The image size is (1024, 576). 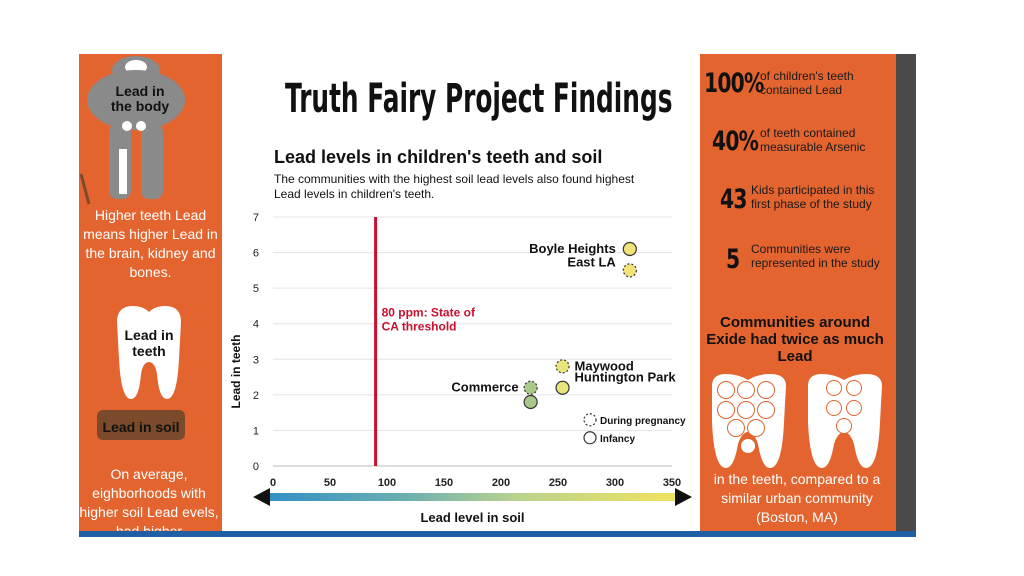 What do you see at coordinates (604, 365) in the screenshot?
I see `point-label: Maywood` at bounding box center [604, 365].